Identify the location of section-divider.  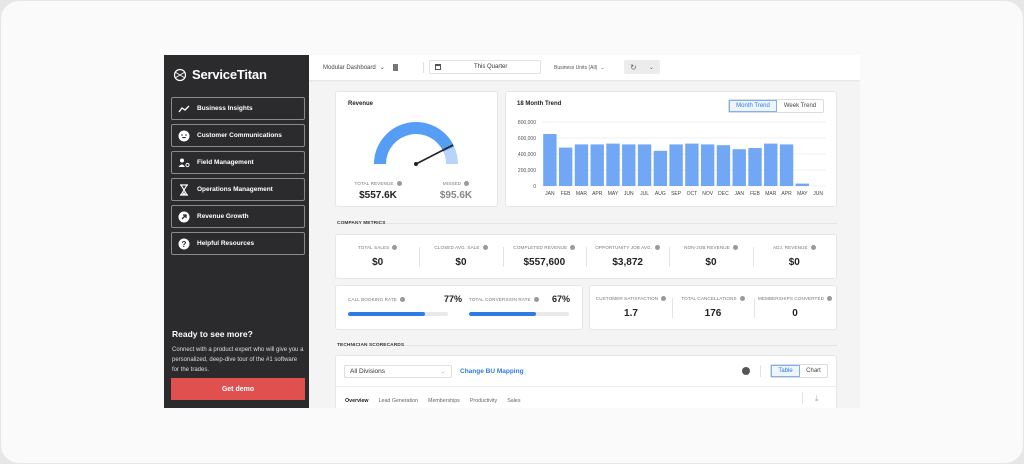
(620, 345).